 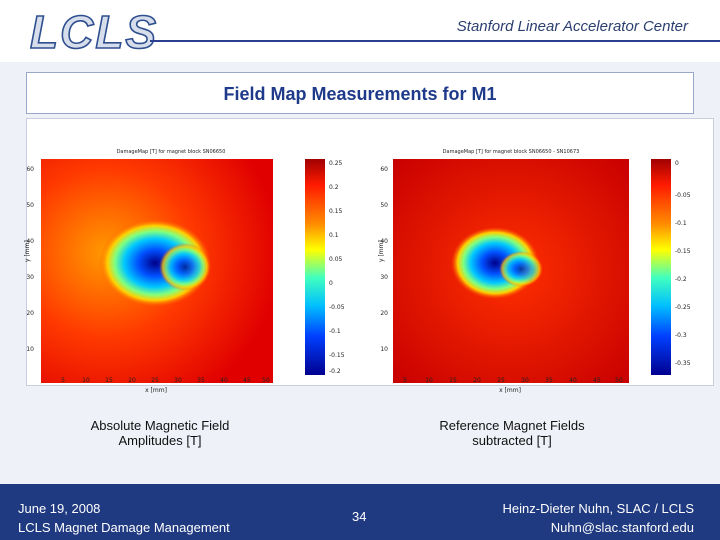 I want to click on right-x-tick: 35, so click(x=549, y=380).